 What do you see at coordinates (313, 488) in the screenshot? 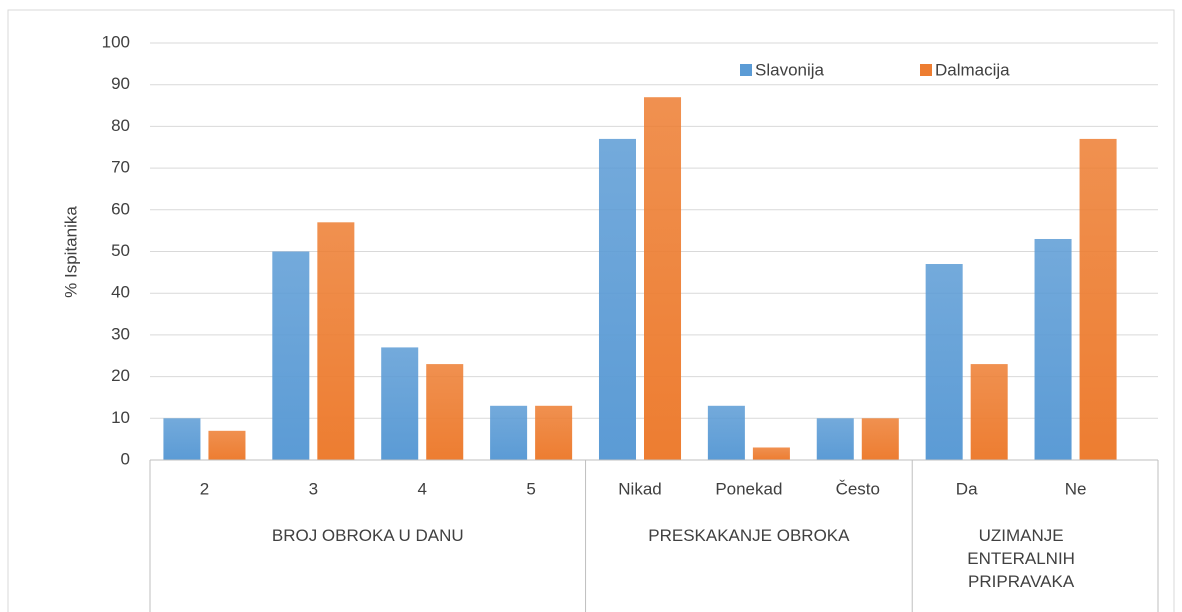
I see `x-tick-label: 3` at bounding box center [313, 488].